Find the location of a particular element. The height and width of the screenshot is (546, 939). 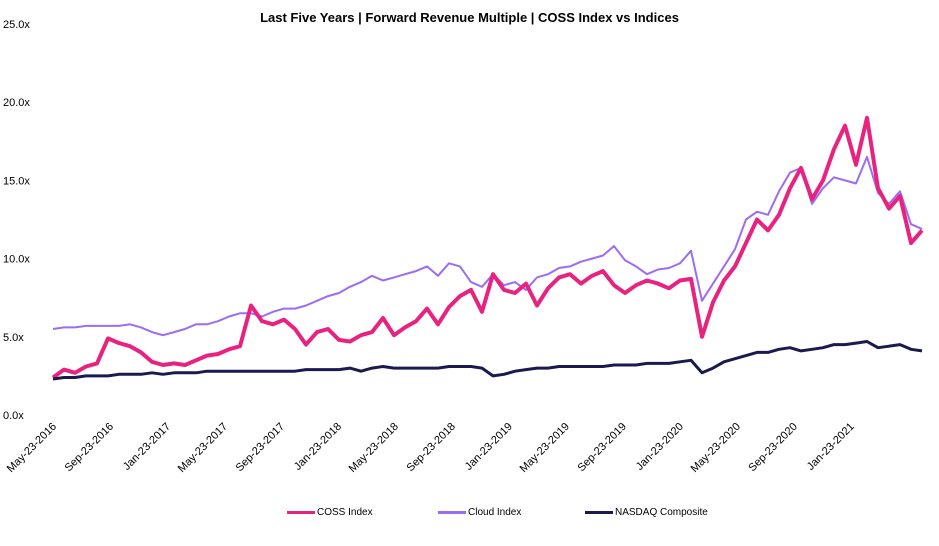

y-axis: 0.0x 5.0x 10.0x 15.0x 20.0x 25.0x is located at coordinates (16, 220).